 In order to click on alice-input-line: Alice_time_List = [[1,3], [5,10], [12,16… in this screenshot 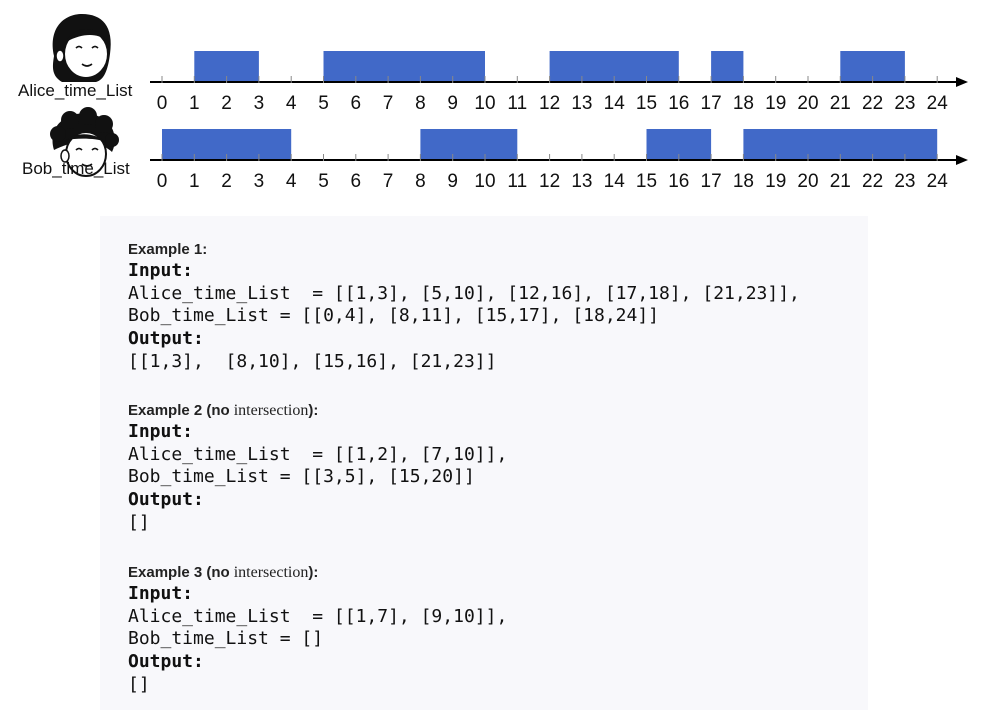, I will do `click(464, 293)`.